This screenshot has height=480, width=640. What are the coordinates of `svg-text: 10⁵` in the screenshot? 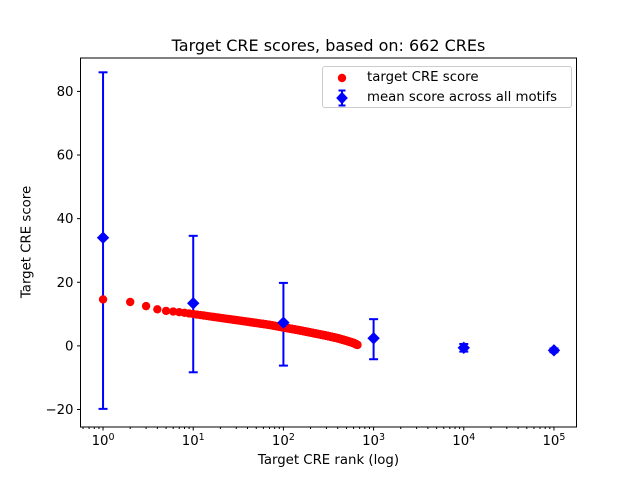 It's located at (553, 440).